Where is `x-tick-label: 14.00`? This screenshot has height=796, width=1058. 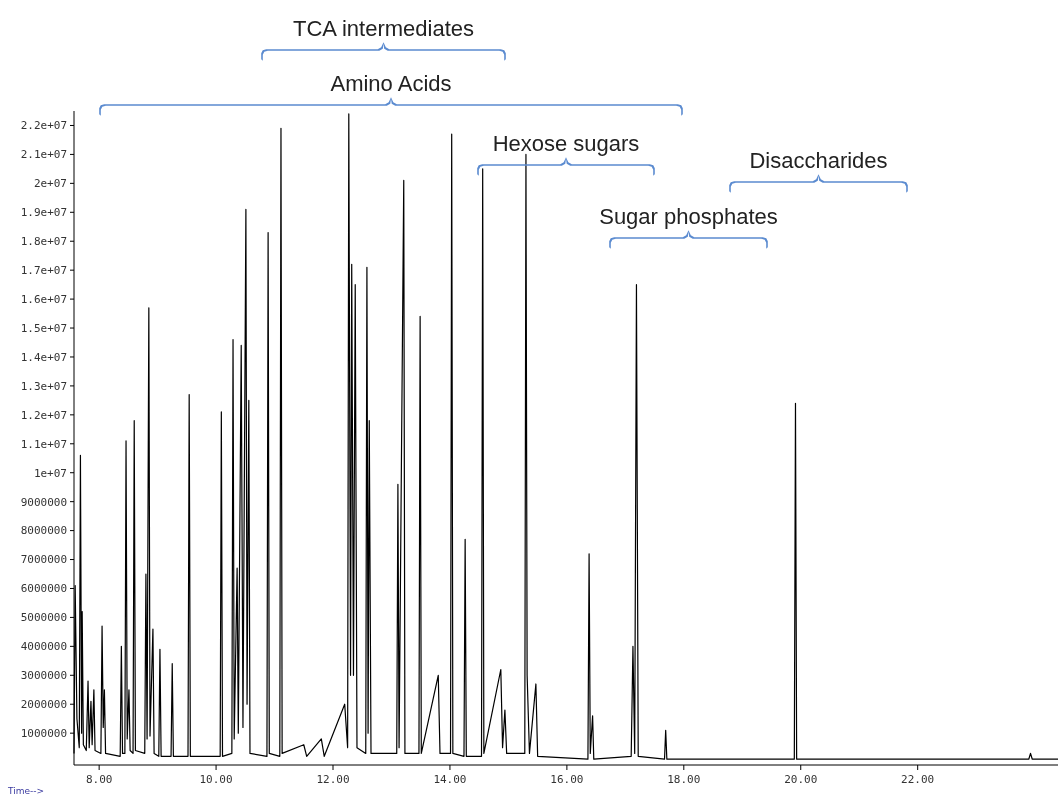
x-tick-label: 14.00 is located at coordinates (450, 779).